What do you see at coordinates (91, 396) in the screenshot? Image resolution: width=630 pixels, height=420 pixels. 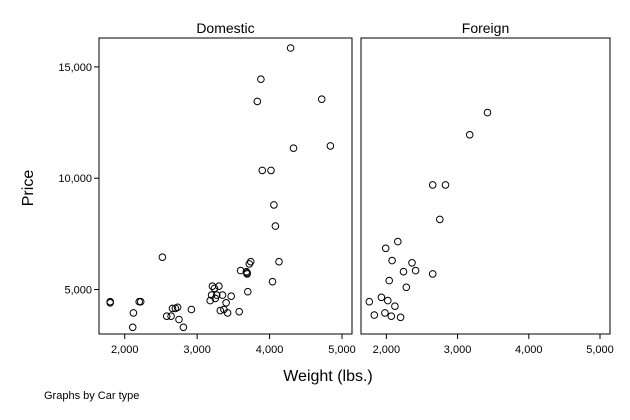 I see `graphs-by-note: Graphs by Car type` at bounding box center [91, 396].